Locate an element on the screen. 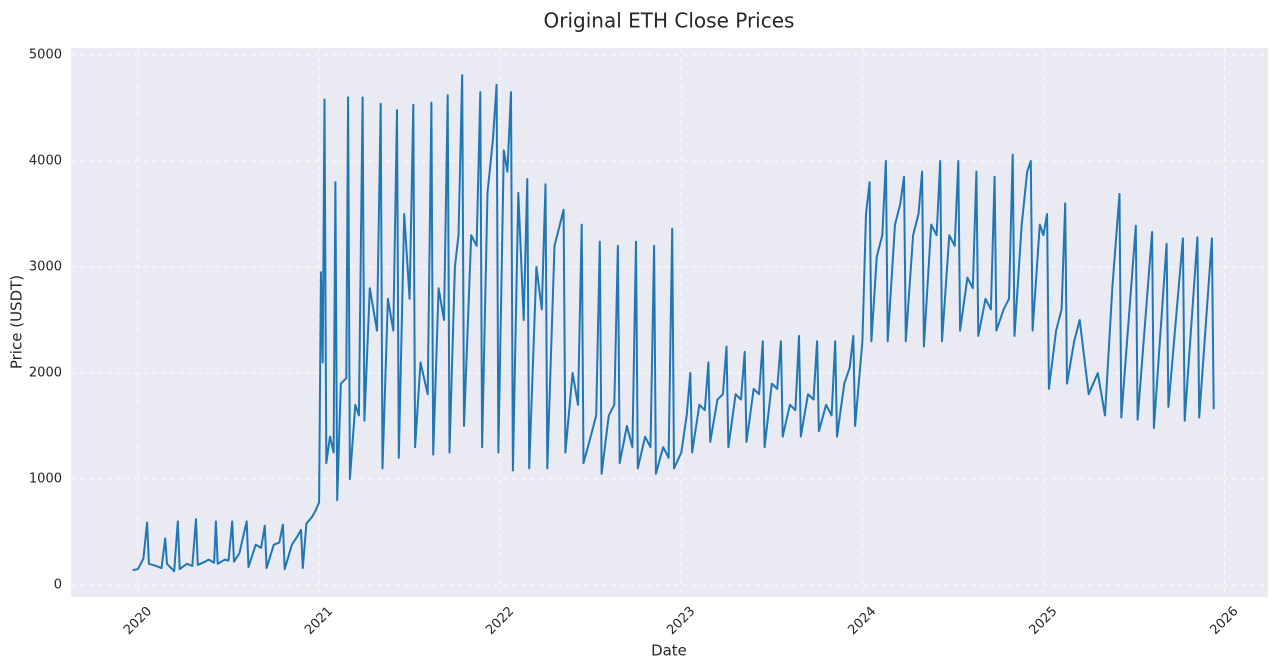  x-tick-label: 2020 is located at coordinates (138, 621).